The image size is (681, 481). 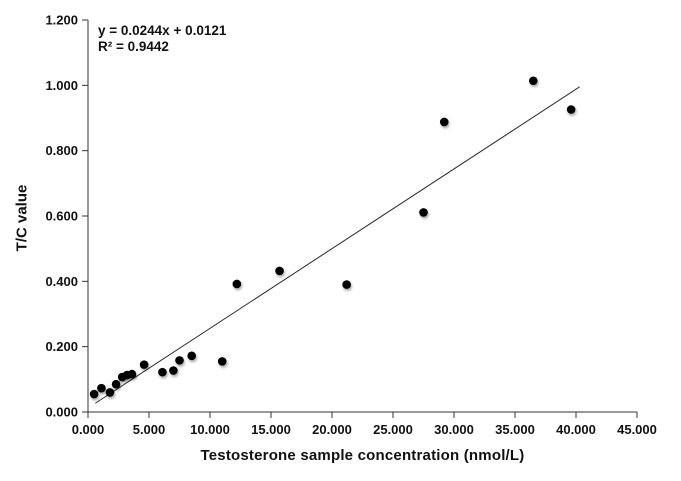 What do you see at coordinates (515, 429) in the screenshot?
I see `x-tick-label: 35.000` at bounding box center [515, 429].